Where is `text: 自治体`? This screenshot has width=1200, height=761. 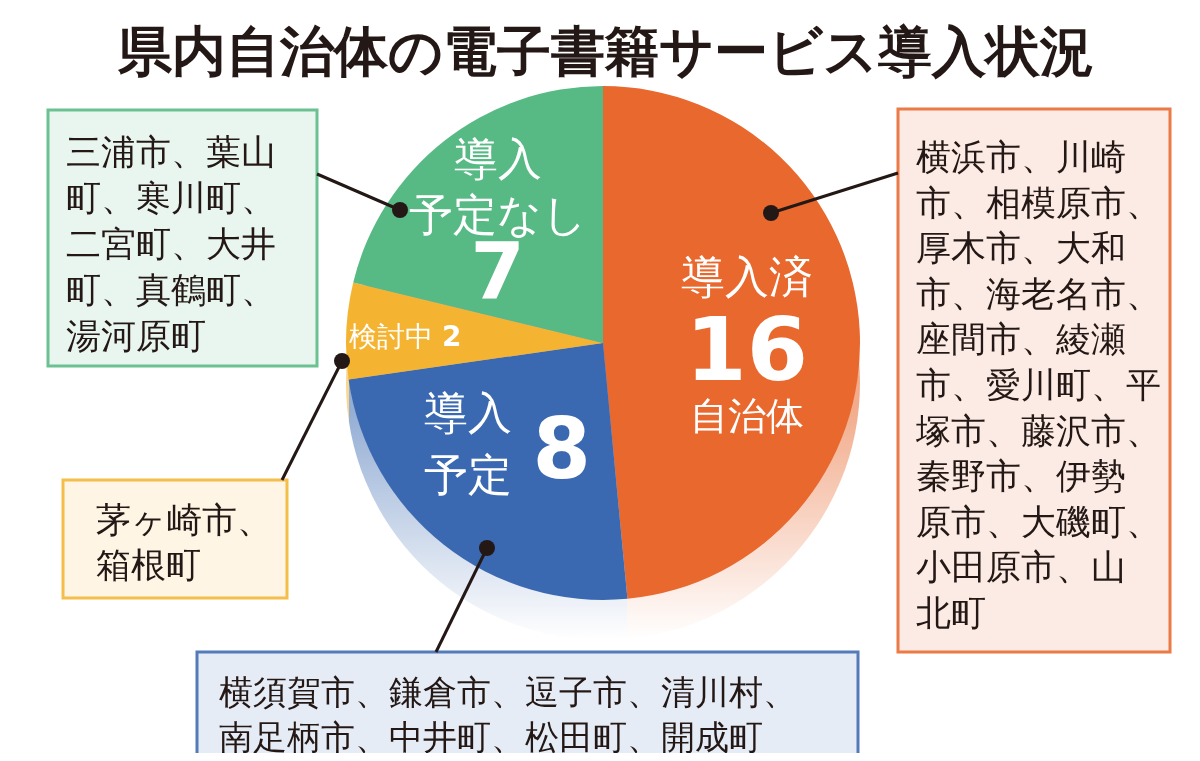
text: 自治体 is located at coordinates (746, 416).